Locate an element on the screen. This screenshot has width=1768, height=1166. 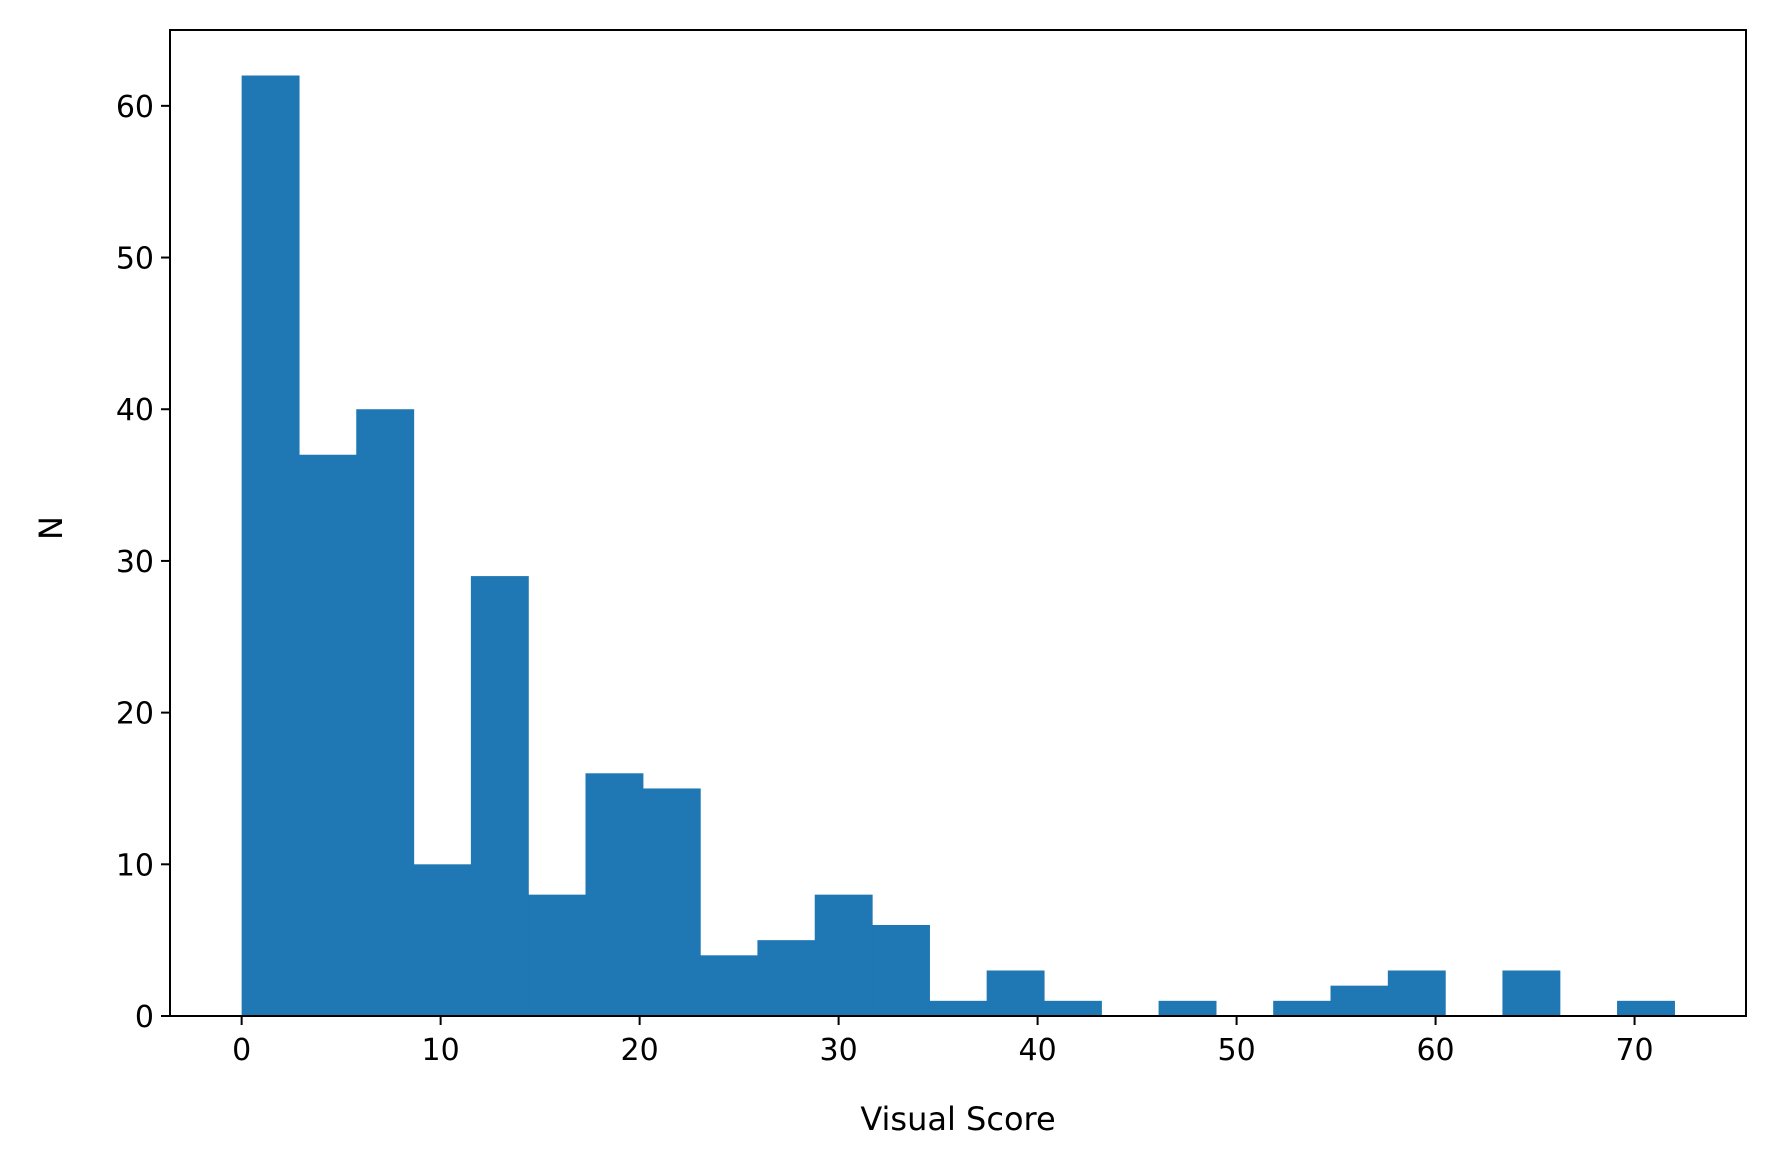
y-tick-label: 50 is located at coordinates (135, 259).